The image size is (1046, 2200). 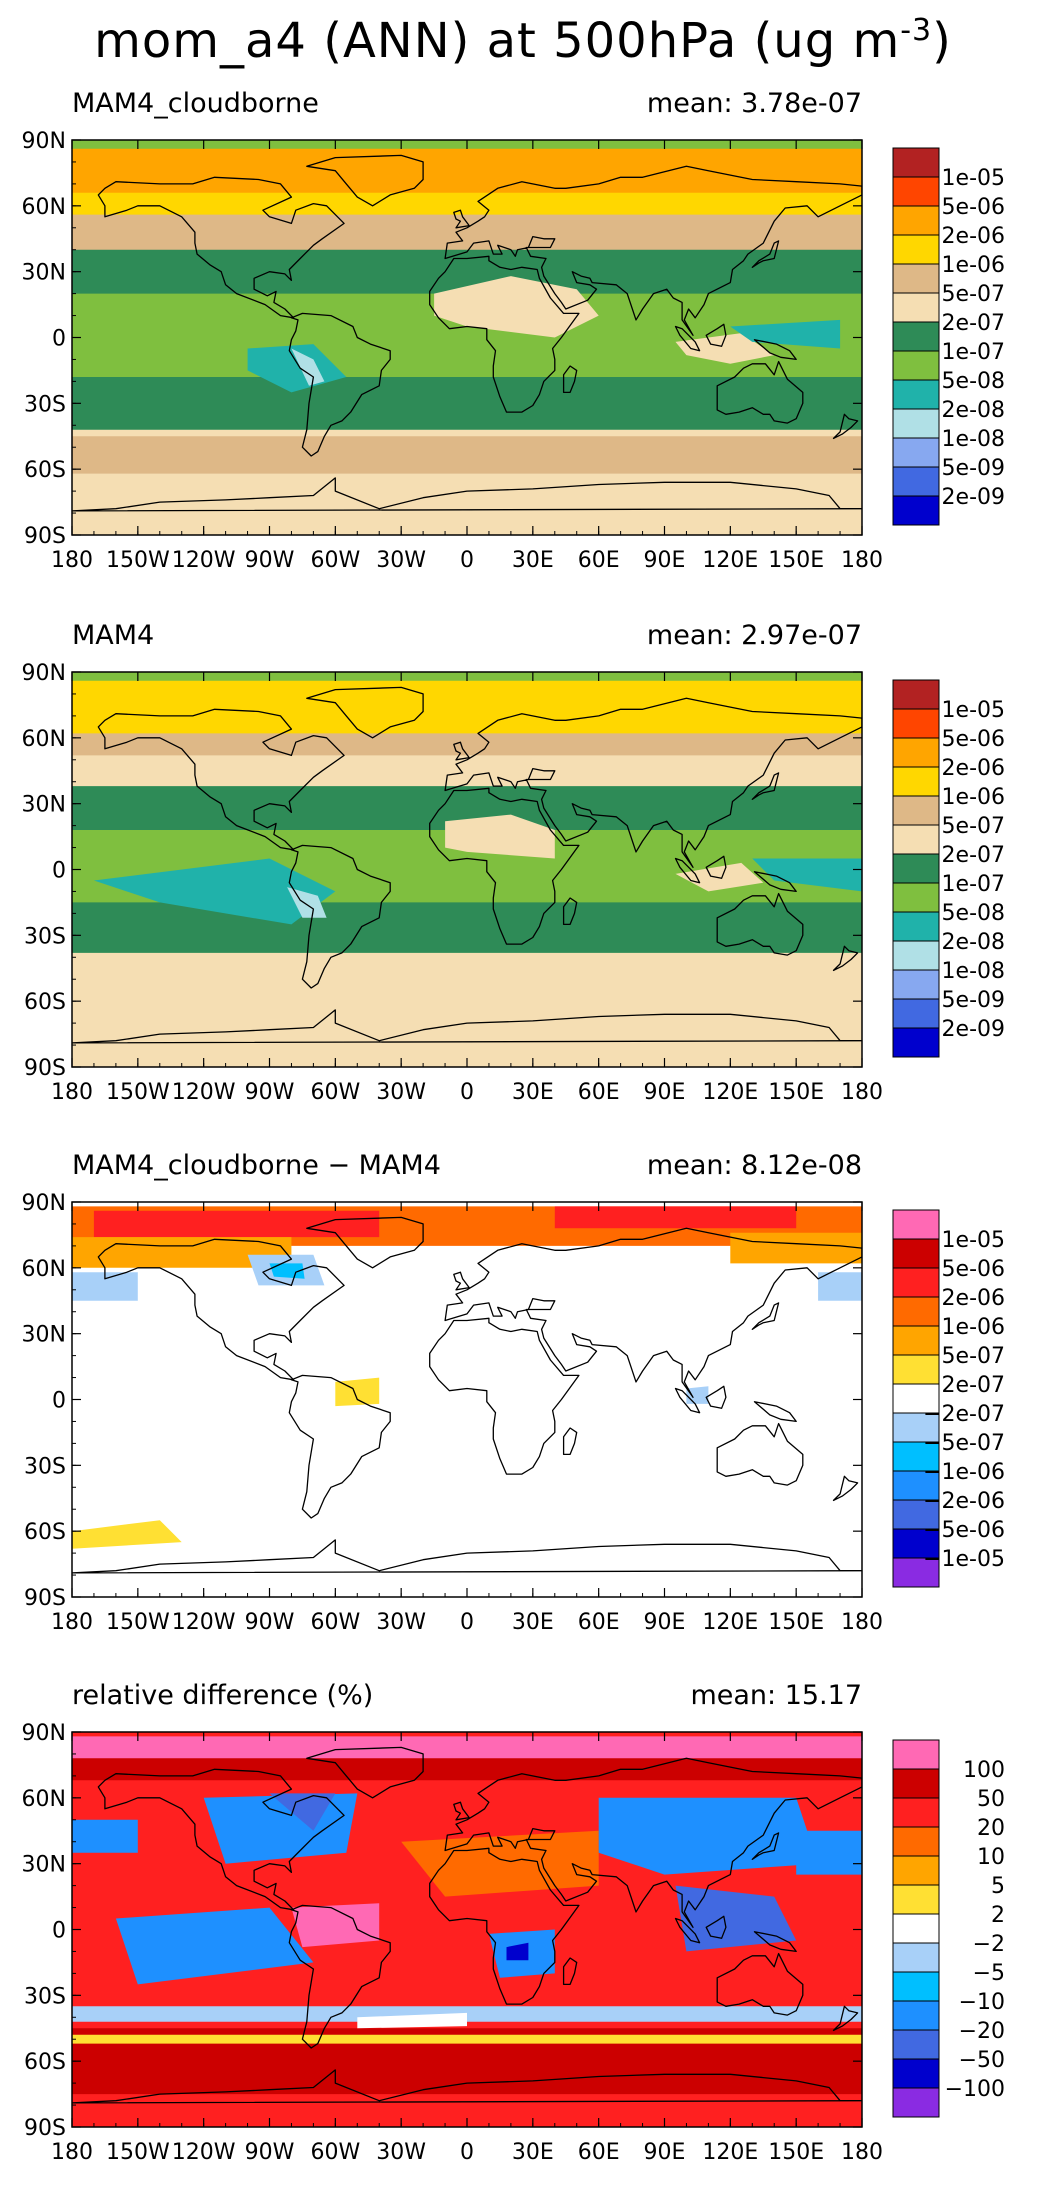 I want to click on colorbar-label: 100, so click(x=984, y=1770).